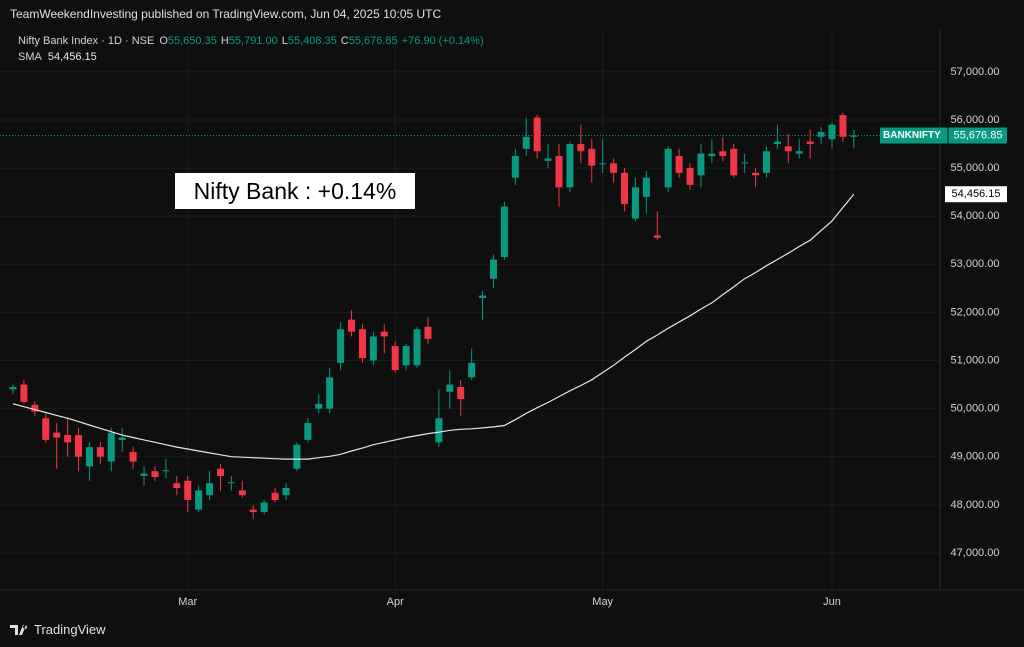 Image resolution: width=1024 pixels, height=647 pixels. What do you see at coordinates (975, 409) in the screenshot?
I see `y-tick-label: 50,000.00` at bounding box center [975, 409].